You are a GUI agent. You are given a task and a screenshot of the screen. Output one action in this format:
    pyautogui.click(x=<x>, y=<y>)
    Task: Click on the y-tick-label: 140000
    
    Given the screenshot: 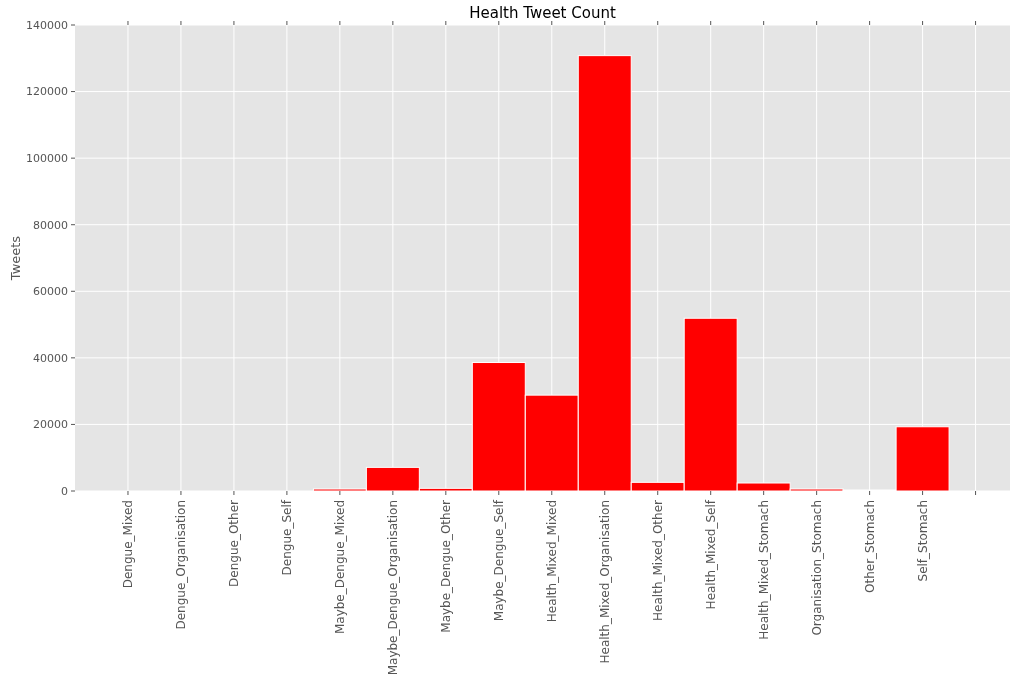 What is the action you would take?
    pyautogui.click(x=47, y=25)
    